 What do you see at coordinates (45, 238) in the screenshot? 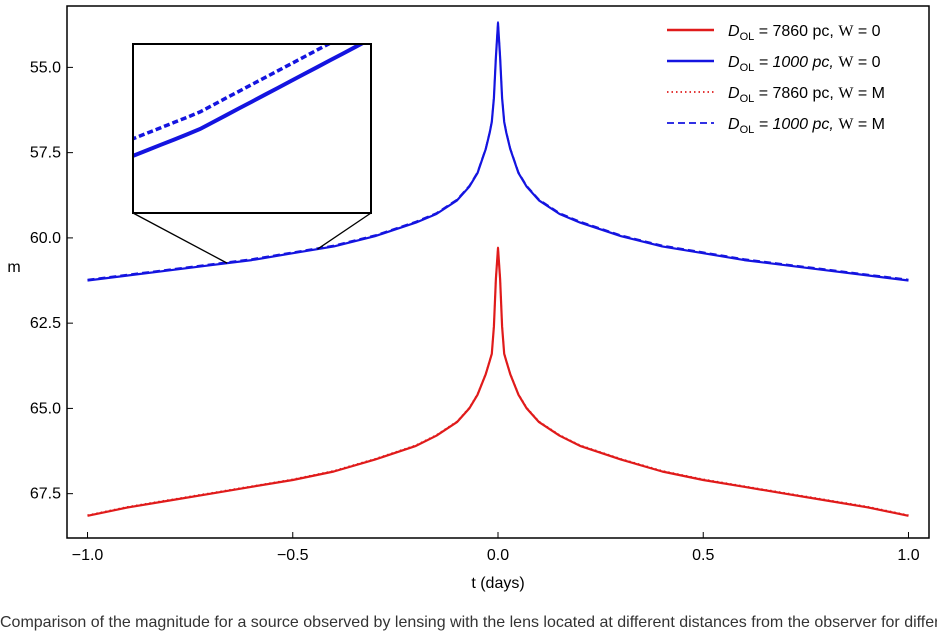
I see `y-tick-label: 60.0` at bounding box center [45, 238].